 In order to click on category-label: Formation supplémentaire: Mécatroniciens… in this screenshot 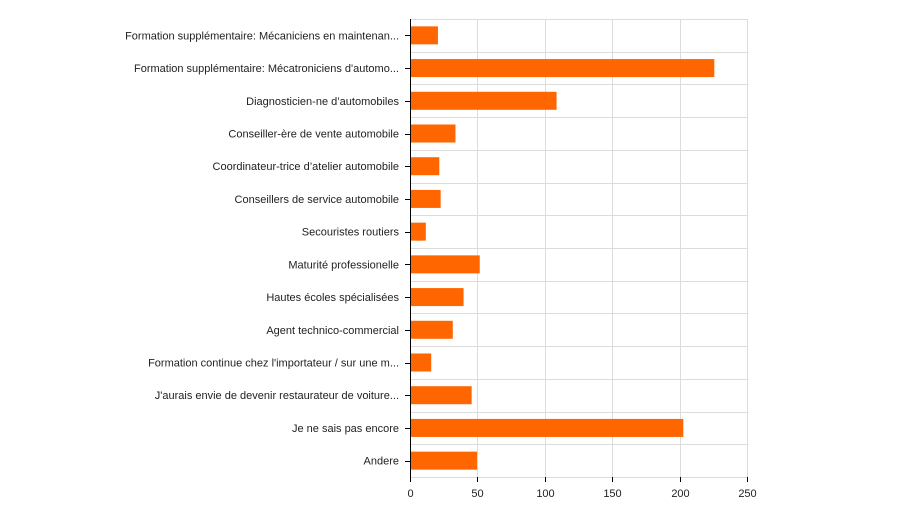, I will do `click(266, 69)`.